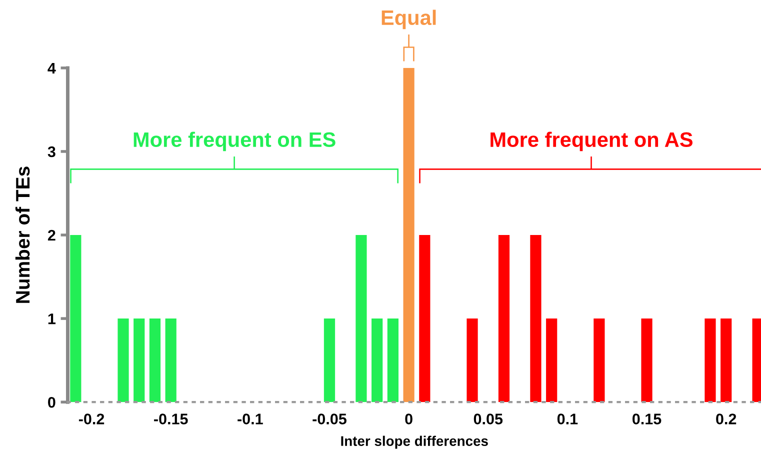 The height and width of the screenshot is (459, 761). I want to click on y-tick-label: 2, so click(52, 235).